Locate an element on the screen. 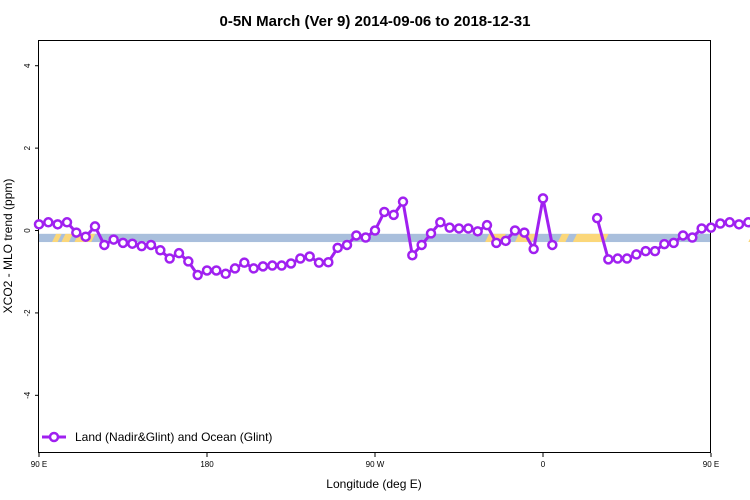 This screenshot has width=750, height=500. surface-band-ocean is located at coordinates (375, 238).